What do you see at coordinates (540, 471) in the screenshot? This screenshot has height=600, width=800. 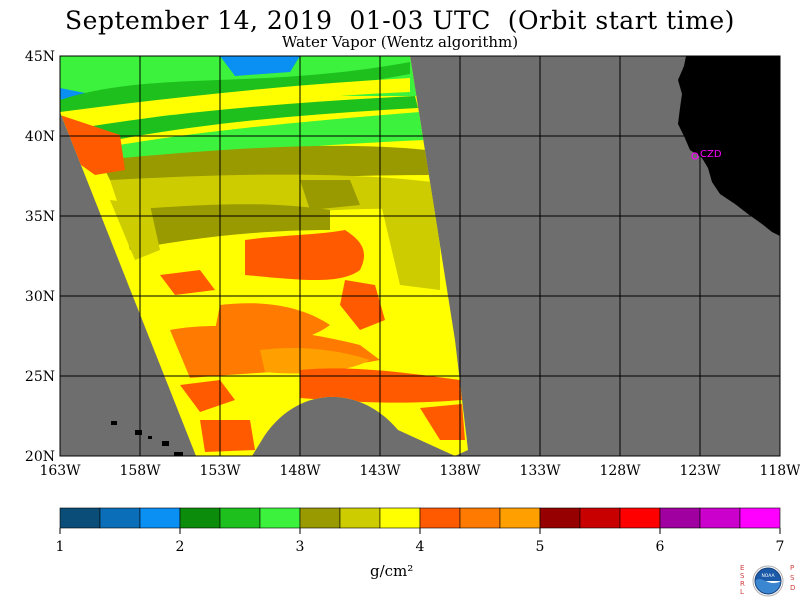 I see `lon-label: 133W` at bounding box center [540, 471].